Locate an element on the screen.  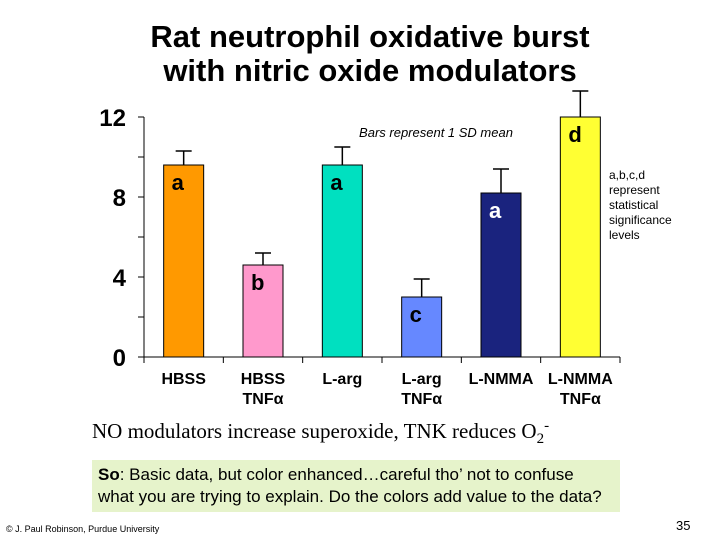
annotation-letters: statistical is located at coordinates (633, 205).